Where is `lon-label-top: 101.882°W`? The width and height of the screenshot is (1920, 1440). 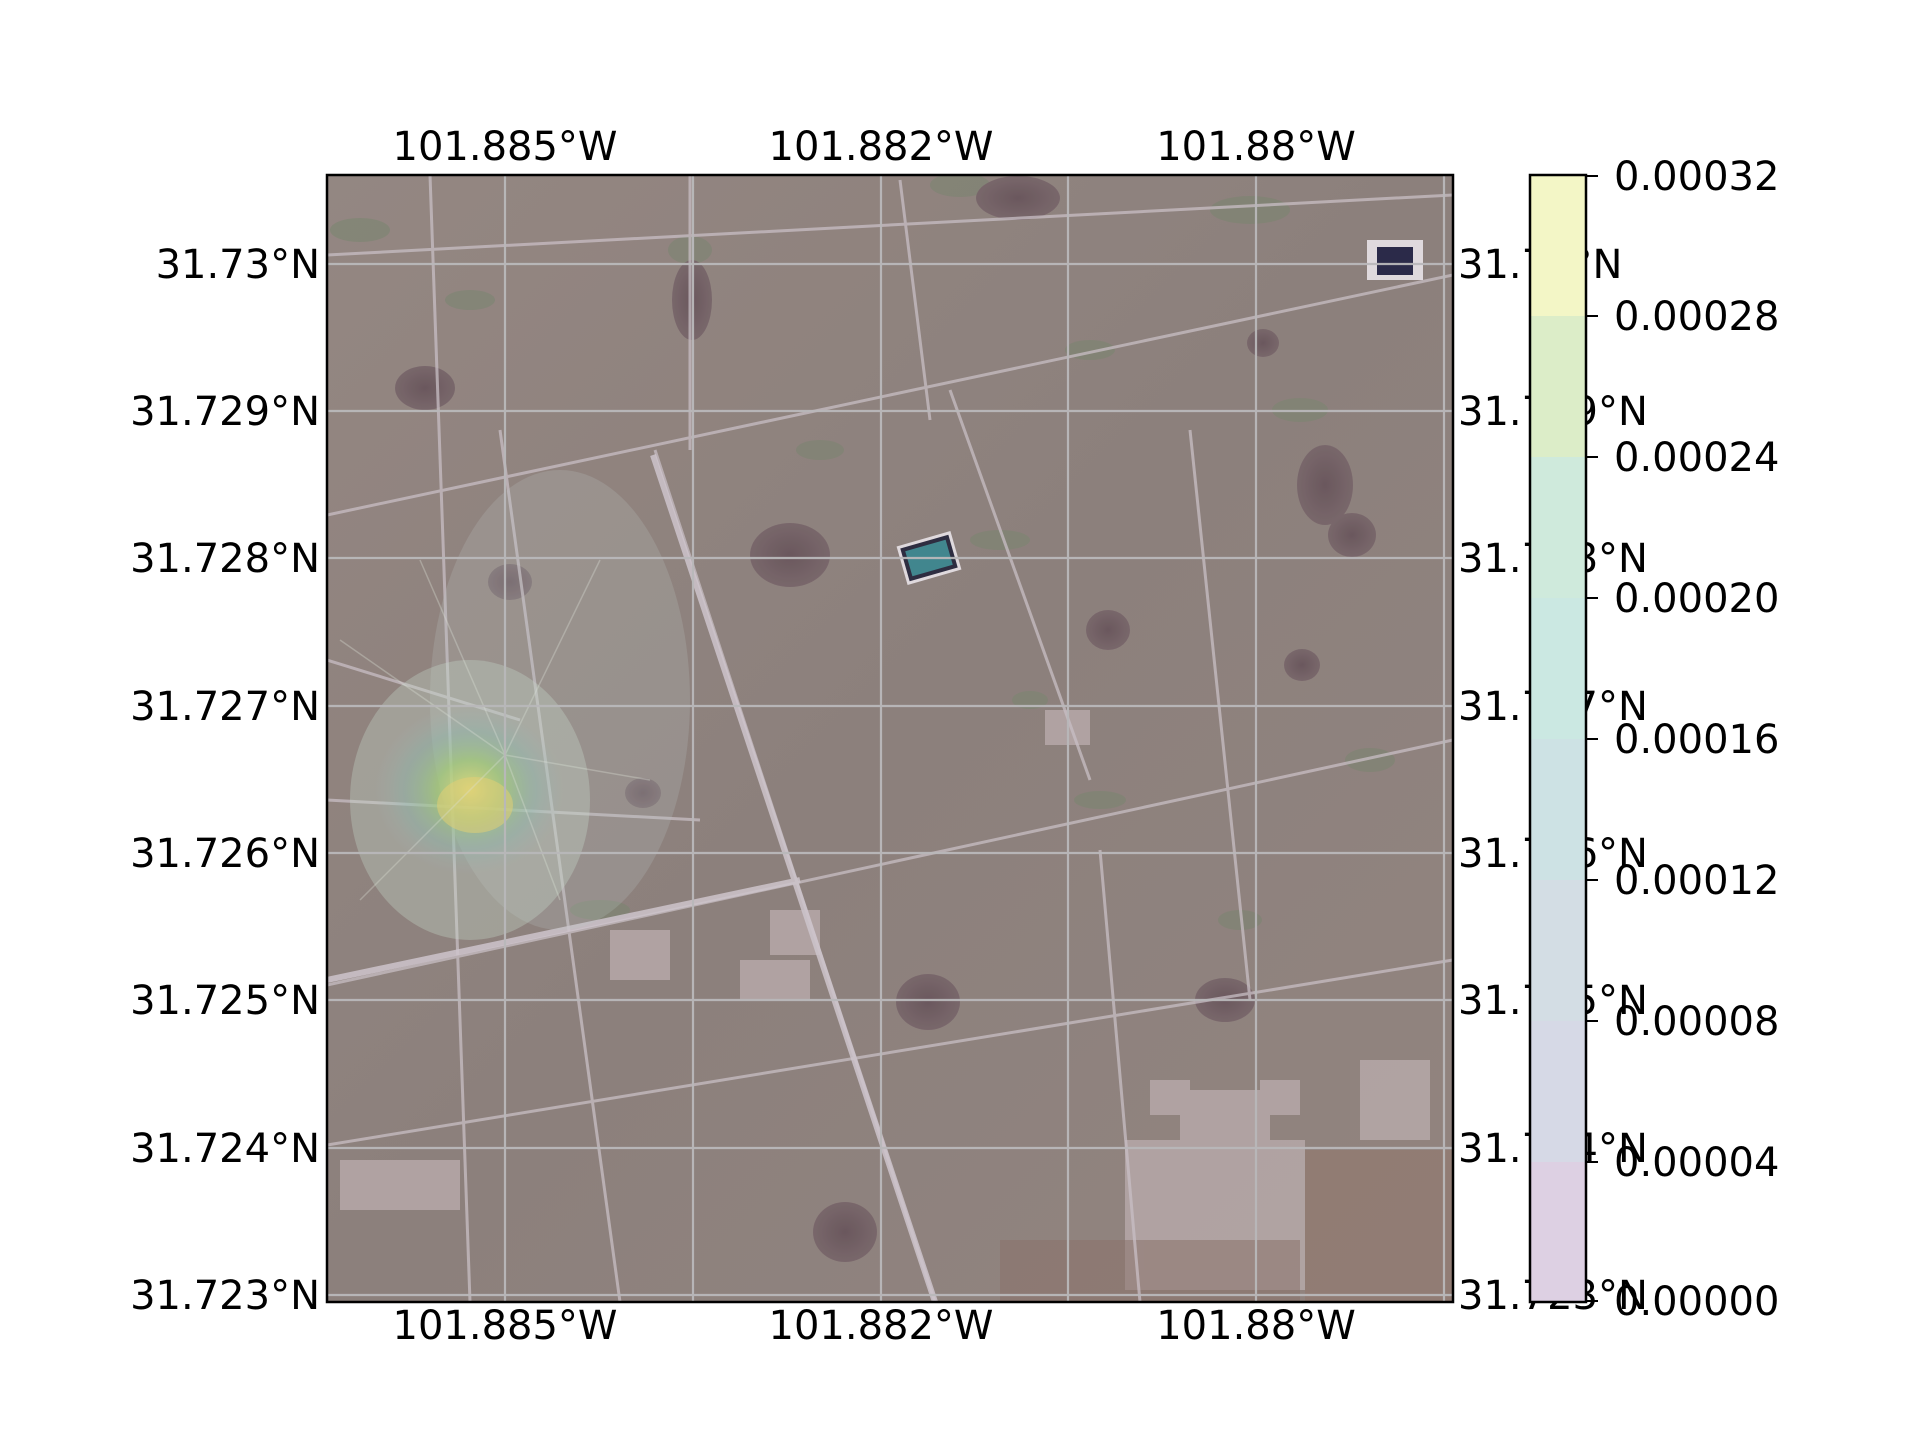 lon-label-top: 101.882°W is located at coordinates (881, 147).